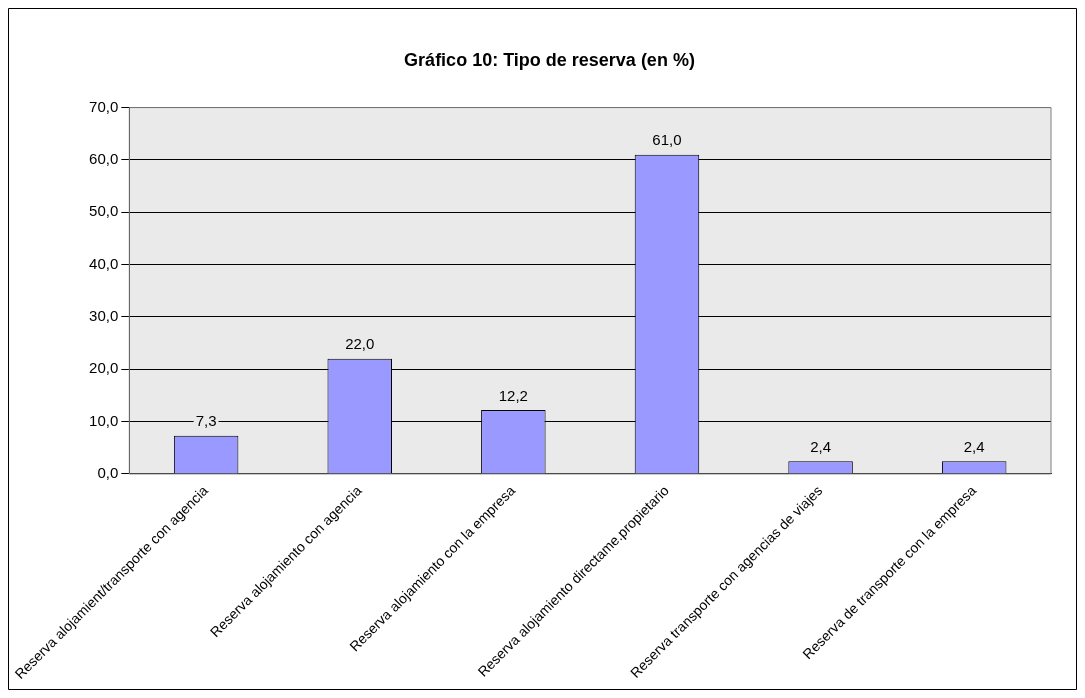  What do you see at coordinates (549, 59) in the screenshot?
I see `chart-title: Gráfico 10: Tipo de reserva (en %)` at bounding box center [549, 59].